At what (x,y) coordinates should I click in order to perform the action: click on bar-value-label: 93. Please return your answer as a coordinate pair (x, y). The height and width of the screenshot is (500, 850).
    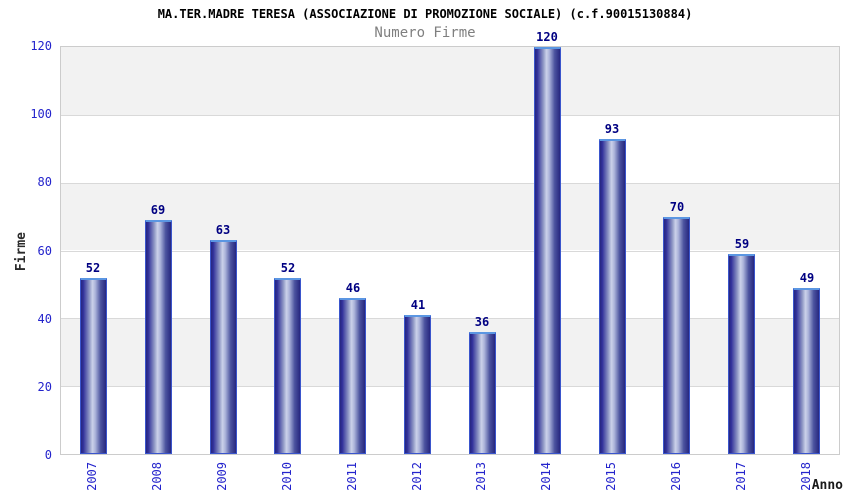
    Looking at the image, I should click on (612, 129).